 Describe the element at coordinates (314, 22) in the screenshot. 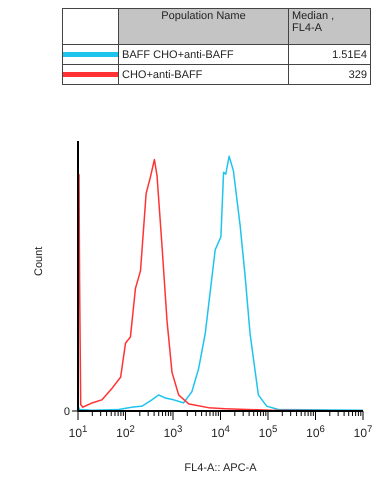

I see `text: Median , FL4-A` at that location.